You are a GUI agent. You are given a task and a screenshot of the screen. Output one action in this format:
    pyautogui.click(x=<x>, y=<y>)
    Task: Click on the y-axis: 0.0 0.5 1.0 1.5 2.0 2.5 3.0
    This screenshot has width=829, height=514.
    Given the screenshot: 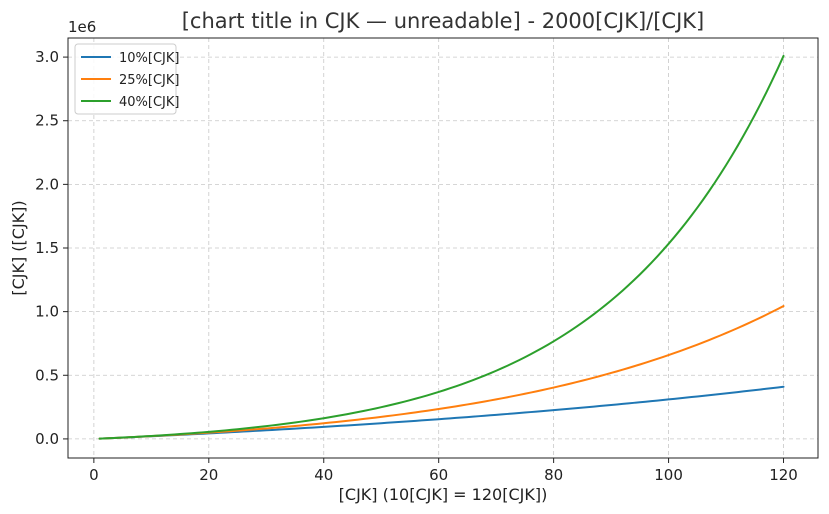 What is the action you would take?
    pyautogui.click(x=51, y=248)
    